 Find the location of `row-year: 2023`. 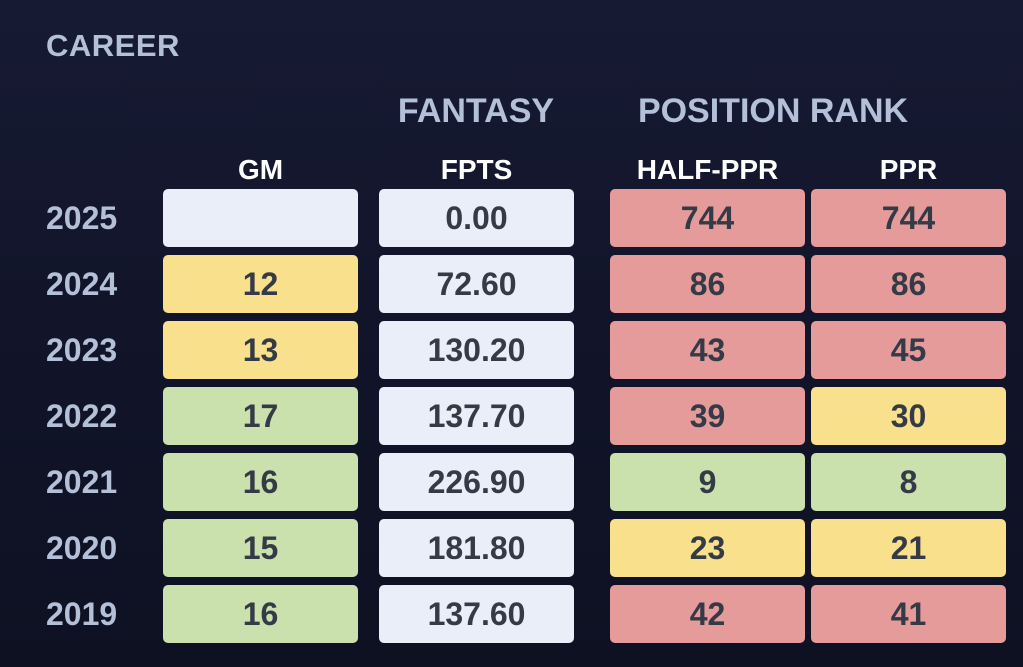

row-year: 2023 is located at coordinates (82, 350).